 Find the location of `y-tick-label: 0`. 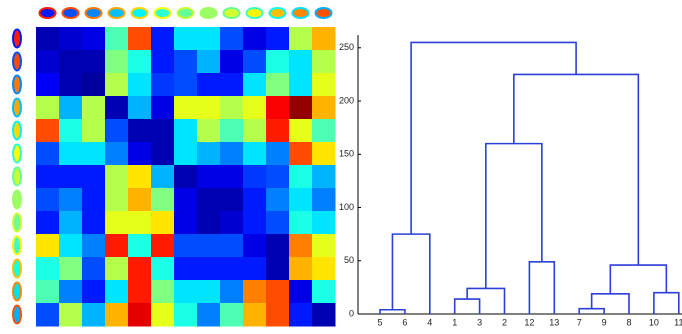

y-tick-label: 0 is located at coordinates (351, 313).